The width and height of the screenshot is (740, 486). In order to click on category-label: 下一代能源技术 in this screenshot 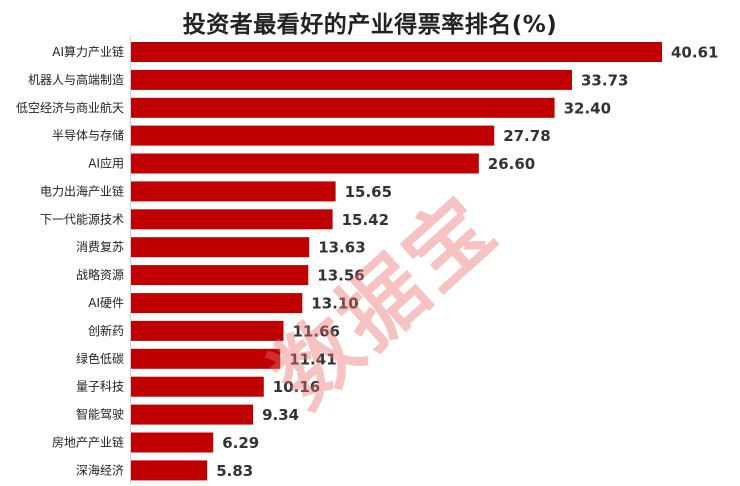, I will do `click(82, 219)`.